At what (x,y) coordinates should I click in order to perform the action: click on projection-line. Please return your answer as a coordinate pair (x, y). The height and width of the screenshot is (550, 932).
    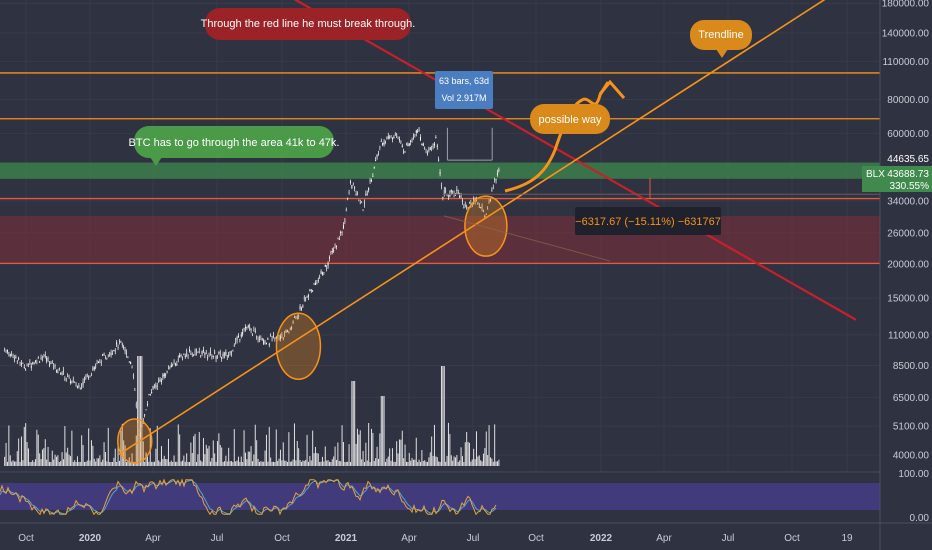
    Looking at the image, I should click on (527, 238).